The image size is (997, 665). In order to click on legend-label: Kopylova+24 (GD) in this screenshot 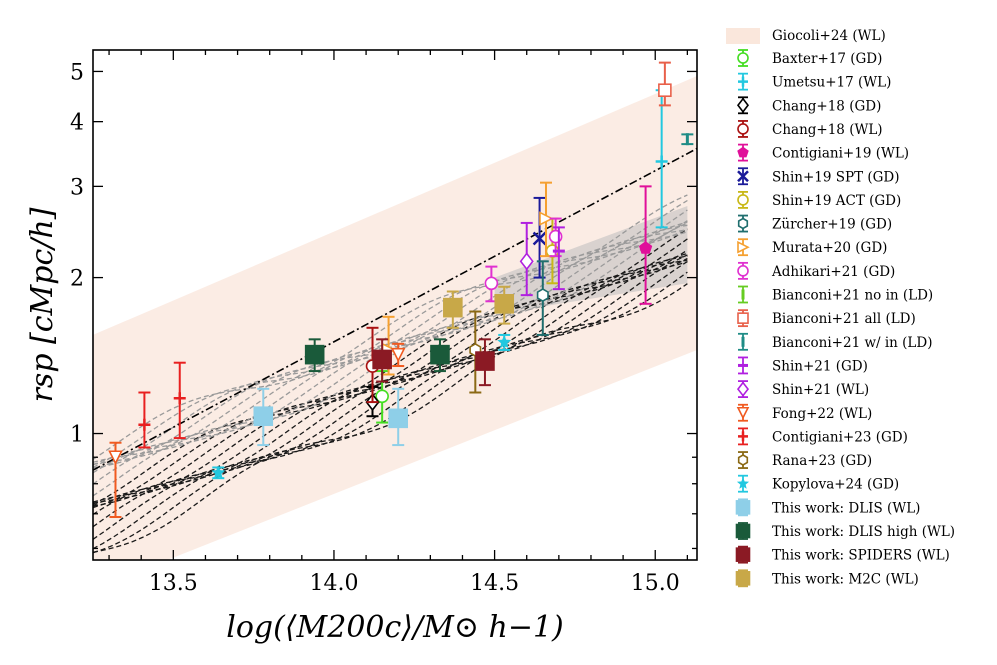, I will do `click(835, 485)`.